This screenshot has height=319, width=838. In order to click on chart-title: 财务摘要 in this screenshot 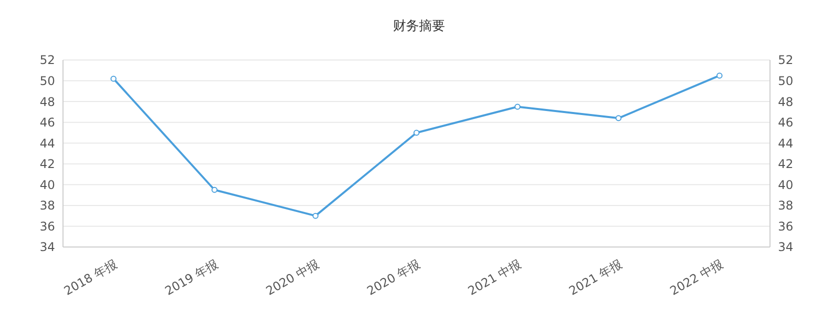, I will do `click(419, 26)`.